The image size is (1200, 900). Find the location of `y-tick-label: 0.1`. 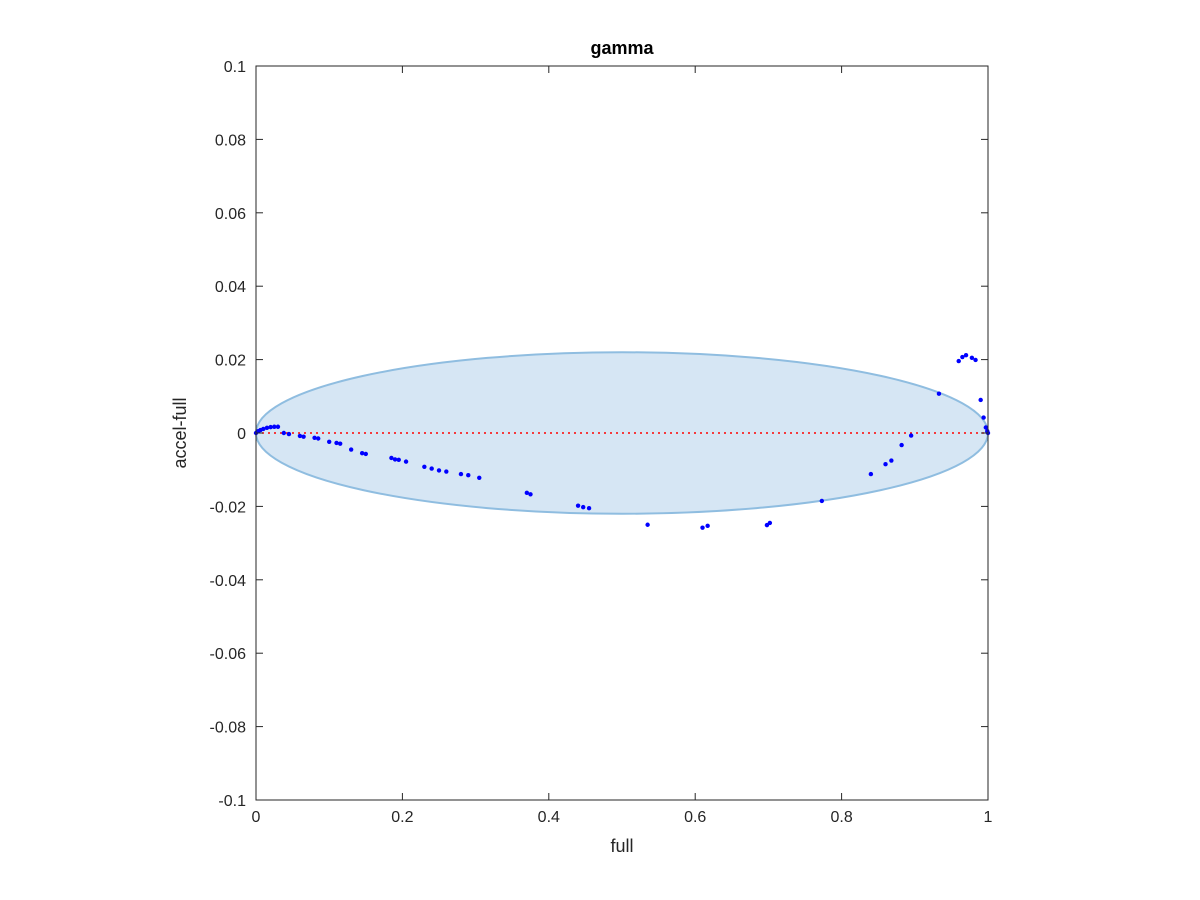

y-tick-label: 0.1 is located at coordinates (235, 67).